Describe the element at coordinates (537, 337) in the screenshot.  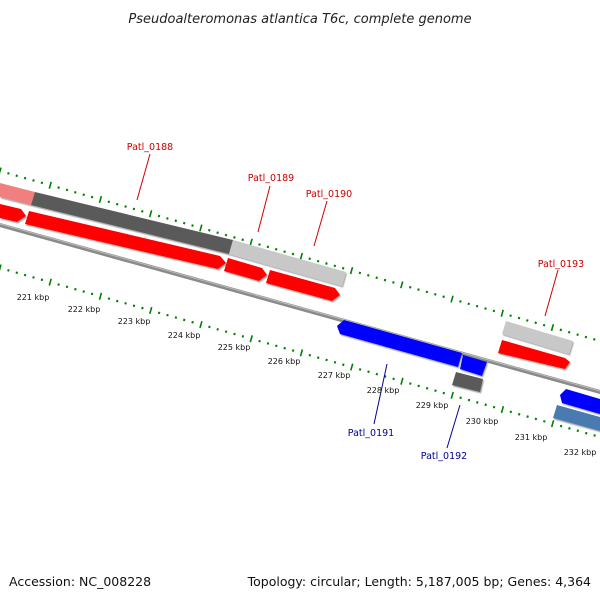
I see `gene-patl-0193-shade` at that location.